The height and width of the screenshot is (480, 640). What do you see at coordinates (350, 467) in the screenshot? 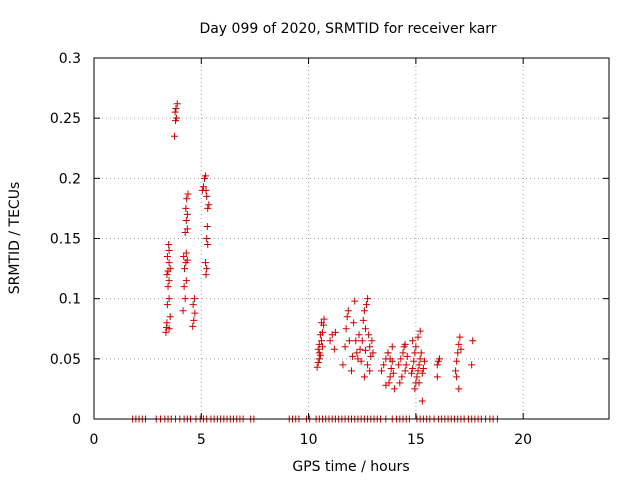
I see `x-axis-label: GPS time / hours` at bounding box center [350, 467].